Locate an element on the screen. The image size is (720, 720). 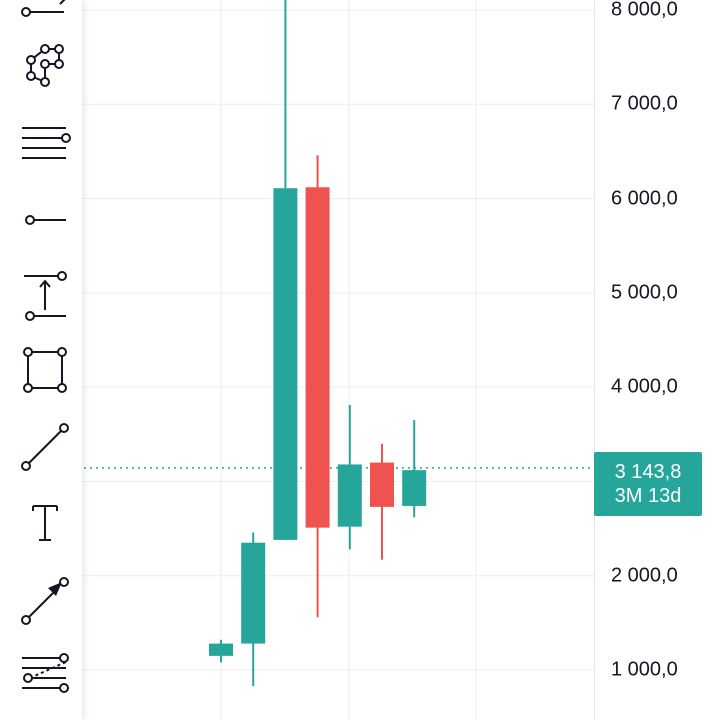
parallel-channel-icon is located at coordinates (46, 143).